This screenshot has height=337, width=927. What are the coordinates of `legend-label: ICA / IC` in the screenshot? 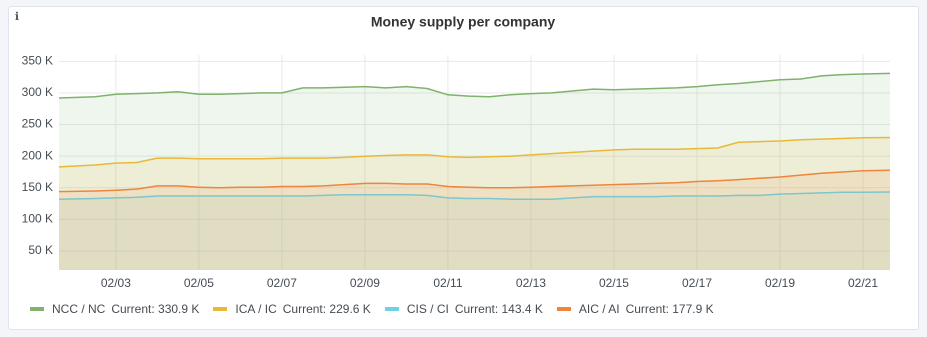 It's located at (256, 309).